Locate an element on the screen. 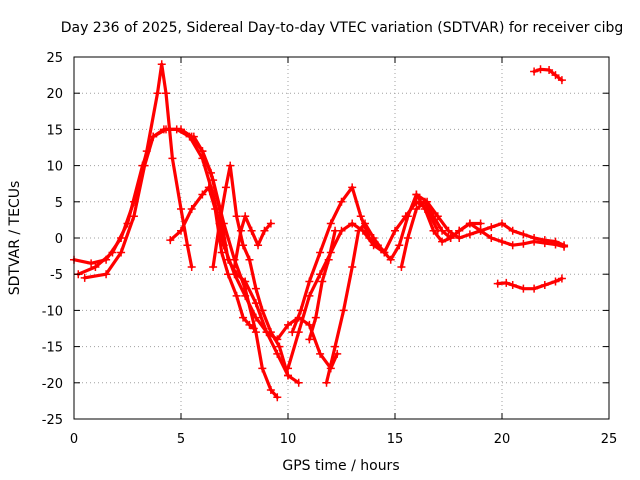  y-tick-label: -25 is located at coordinates (52, 420).